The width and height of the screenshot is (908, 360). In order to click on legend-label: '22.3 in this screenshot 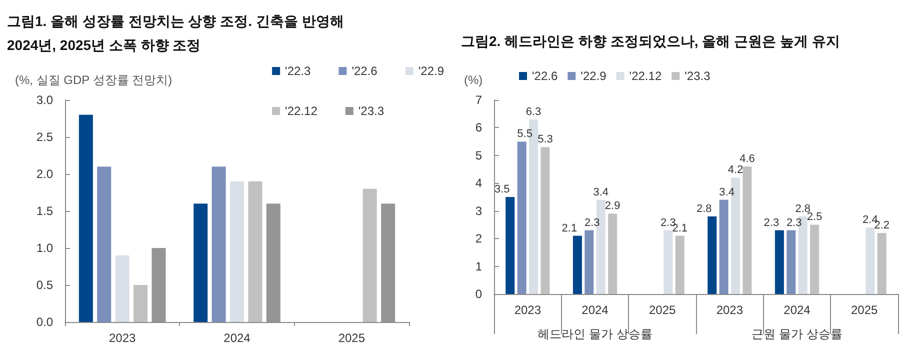, I will do `click(298, 71)`.